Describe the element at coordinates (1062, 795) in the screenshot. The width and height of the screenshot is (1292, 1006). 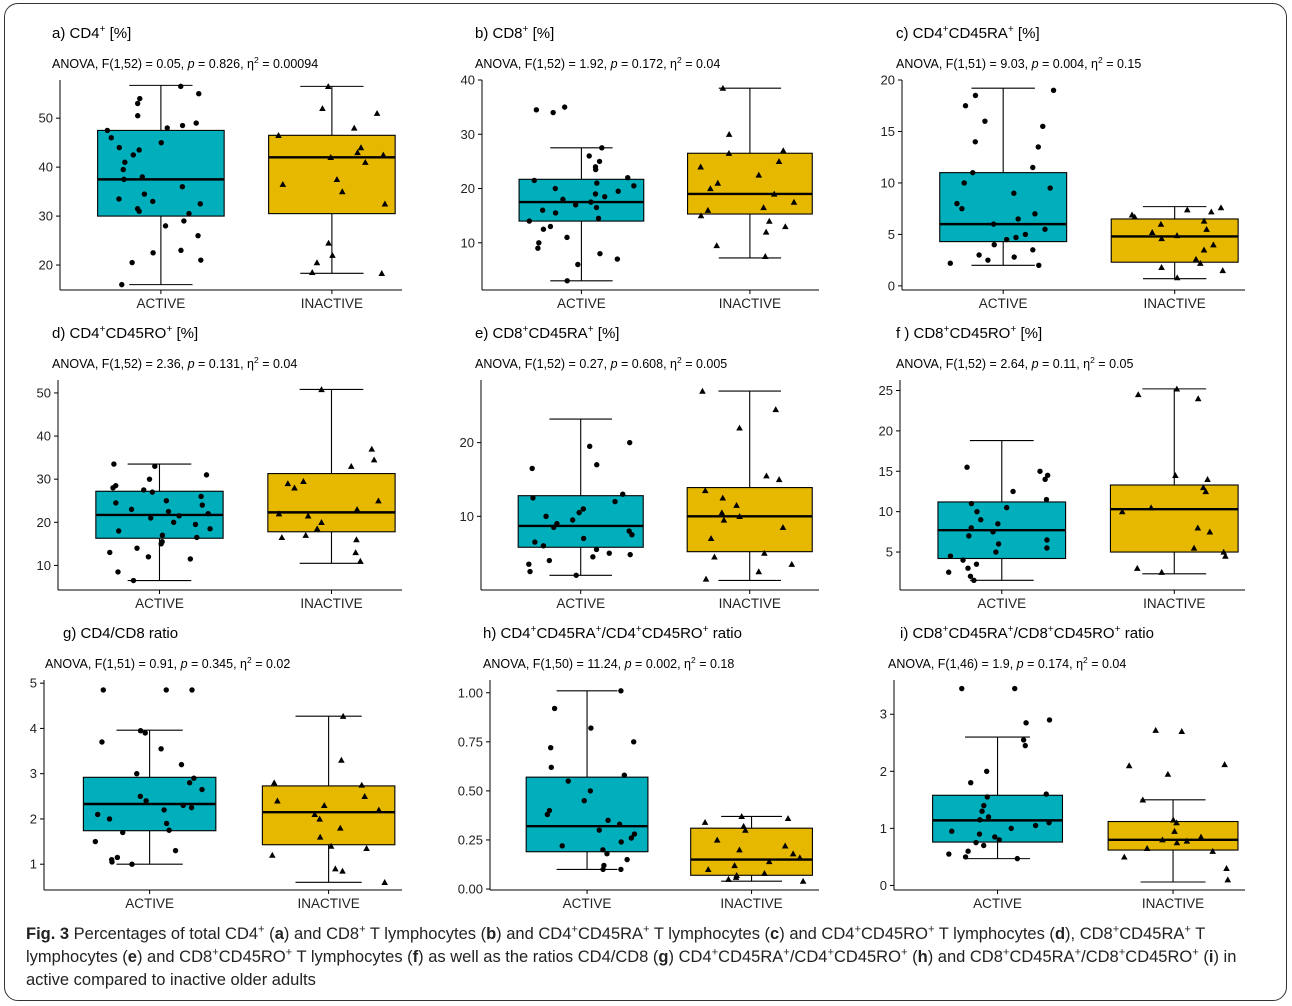
I see `boxplot-i: 0 1 2 3 ACTIVE INACTIVE` at that location.